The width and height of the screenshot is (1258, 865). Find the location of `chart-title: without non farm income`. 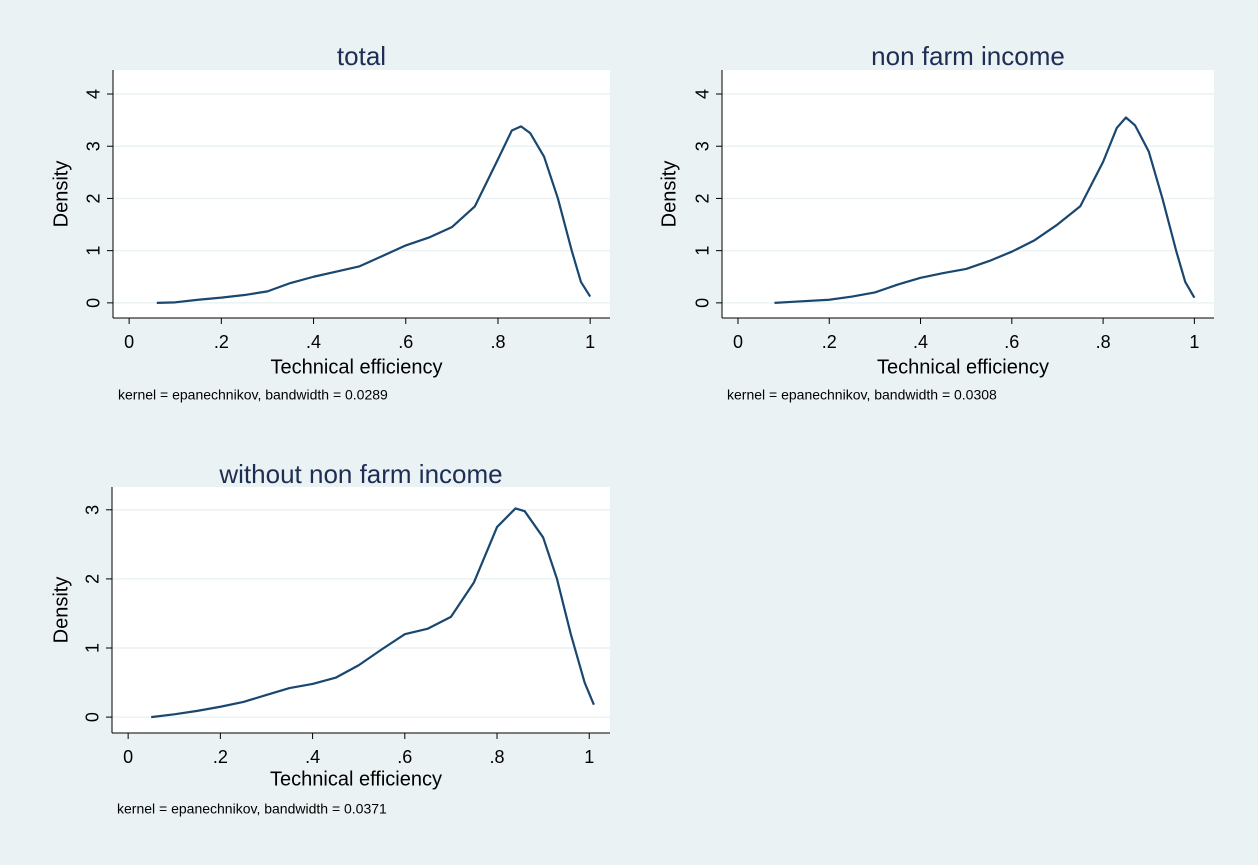

chart-title: without non farm income is located at coordinates (360, 474).